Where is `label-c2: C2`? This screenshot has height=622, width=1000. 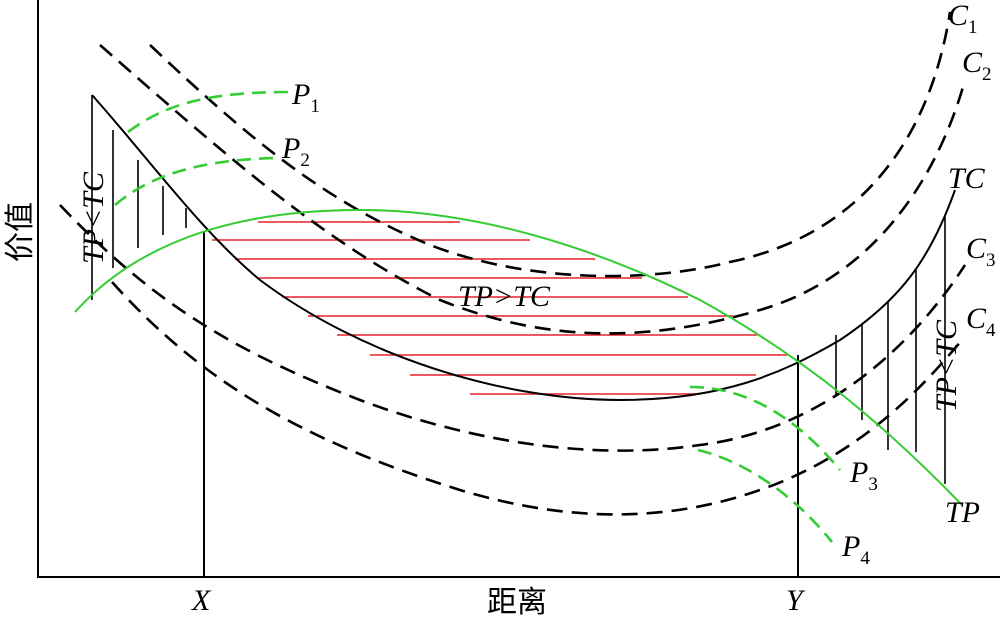 label-c2: C2 is located at coordinates (977, 65).